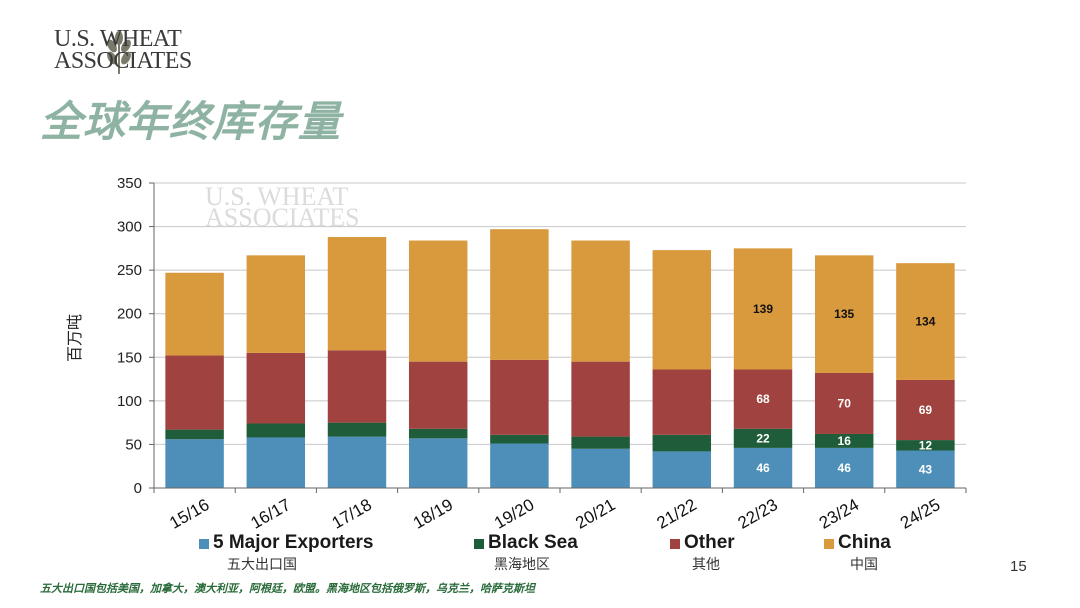 The width and height of the screenshot is (1080, 608). I want to click on legend-label: 5 Major Exporters, so click(293, 542).